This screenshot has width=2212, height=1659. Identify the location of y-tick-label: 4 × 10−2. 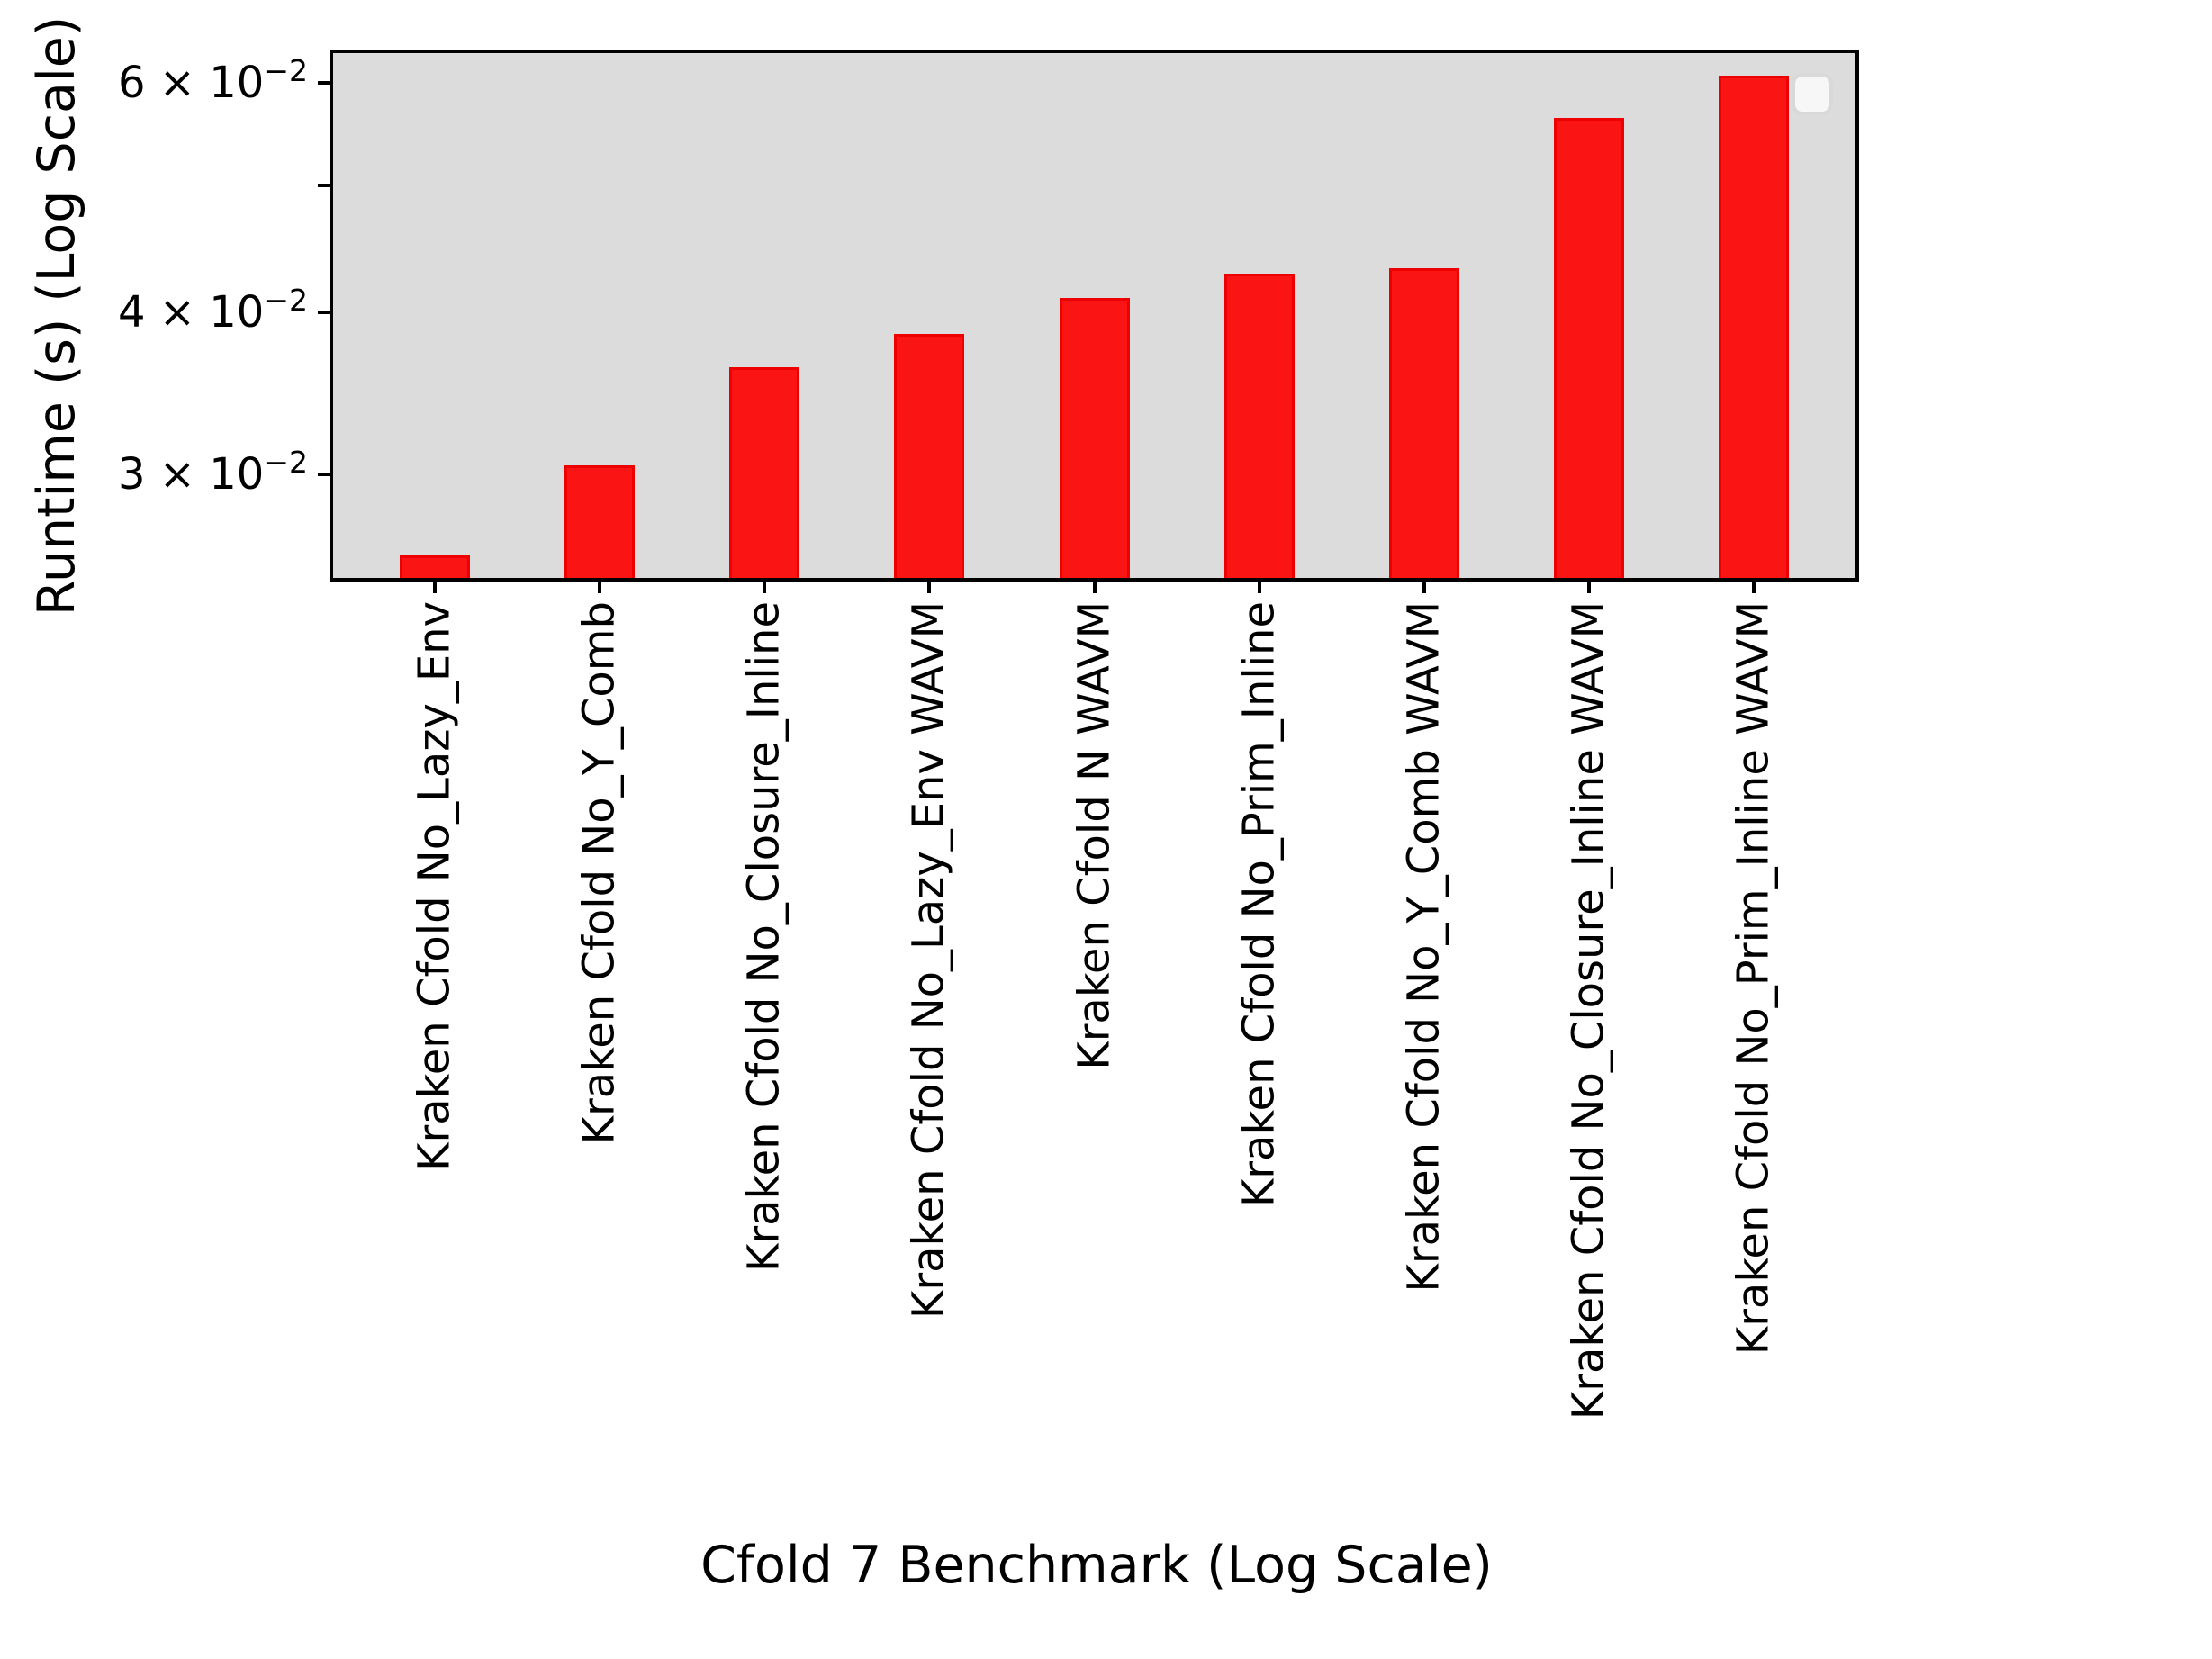
(154, 312).